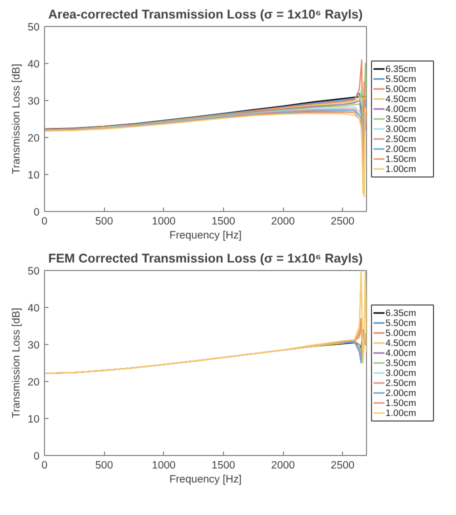 Image resolution: width=456 pixels, height=515 pixels. Describe the element at coordinates (205, 15) in the screenshot. I see `chart-title: Area-corrected Transmission Loss (σ = 1x10⁶ Rayls)` at that location.